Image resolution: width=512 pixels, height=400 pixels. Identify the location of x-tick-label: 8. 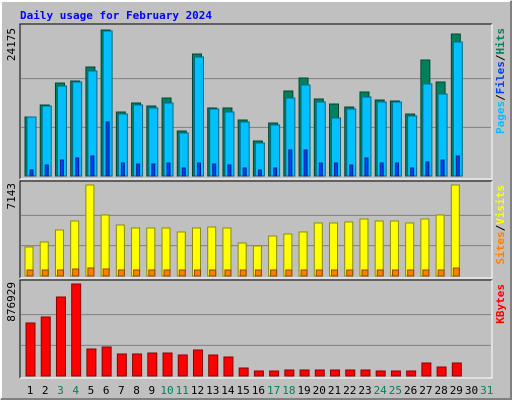
(136, 390).